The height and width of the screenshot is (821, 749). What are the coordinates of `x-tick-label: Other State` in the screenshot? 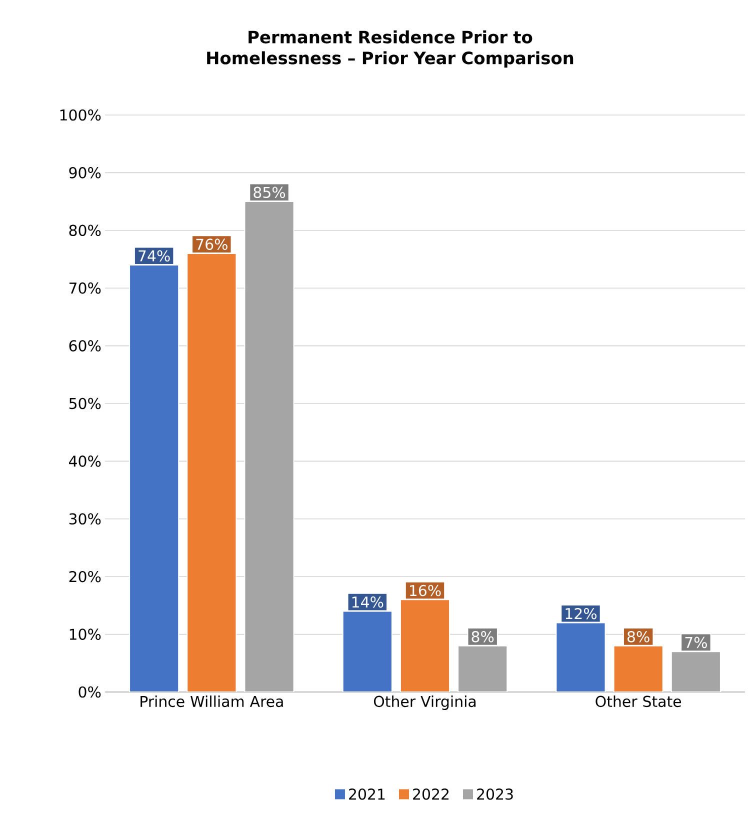 It's located at (639, 702).